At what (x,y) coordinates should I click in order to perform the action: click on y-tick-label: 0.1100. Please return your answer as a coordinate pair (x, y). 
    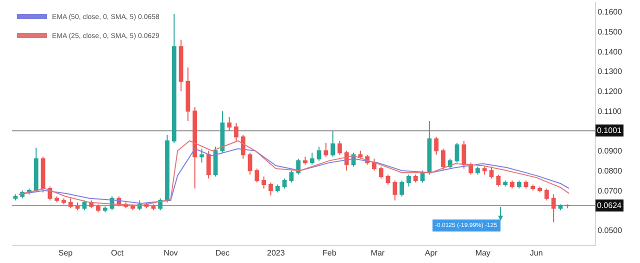
    Looking at the image, I should click on (610, 111).